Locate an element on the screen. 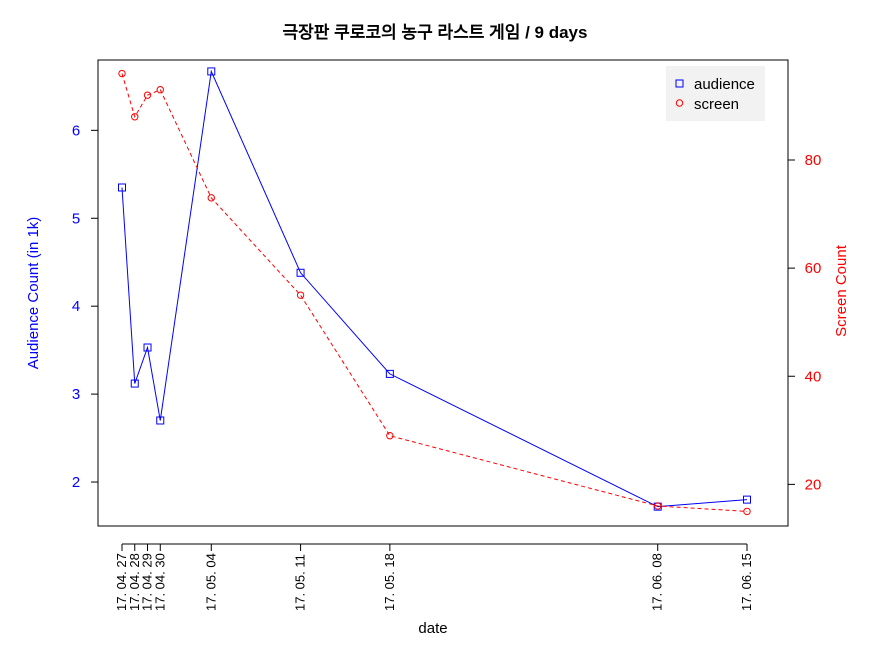 The width and height of the screenshot is (870, 653). left-tick-label: 3 is located at coordinates (76, 394).